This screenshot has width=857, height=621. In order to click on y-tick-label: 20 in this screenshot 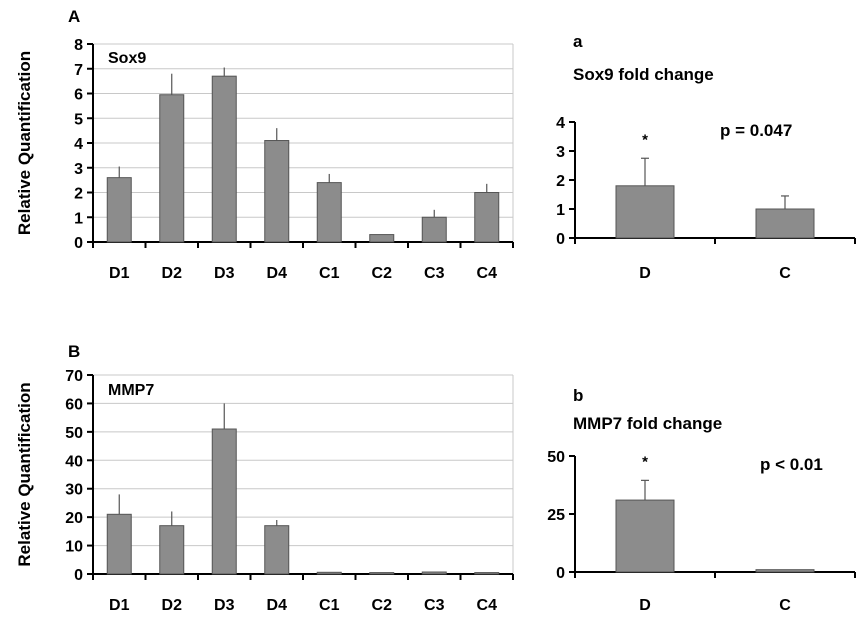, I will do `click(74, 518)`.